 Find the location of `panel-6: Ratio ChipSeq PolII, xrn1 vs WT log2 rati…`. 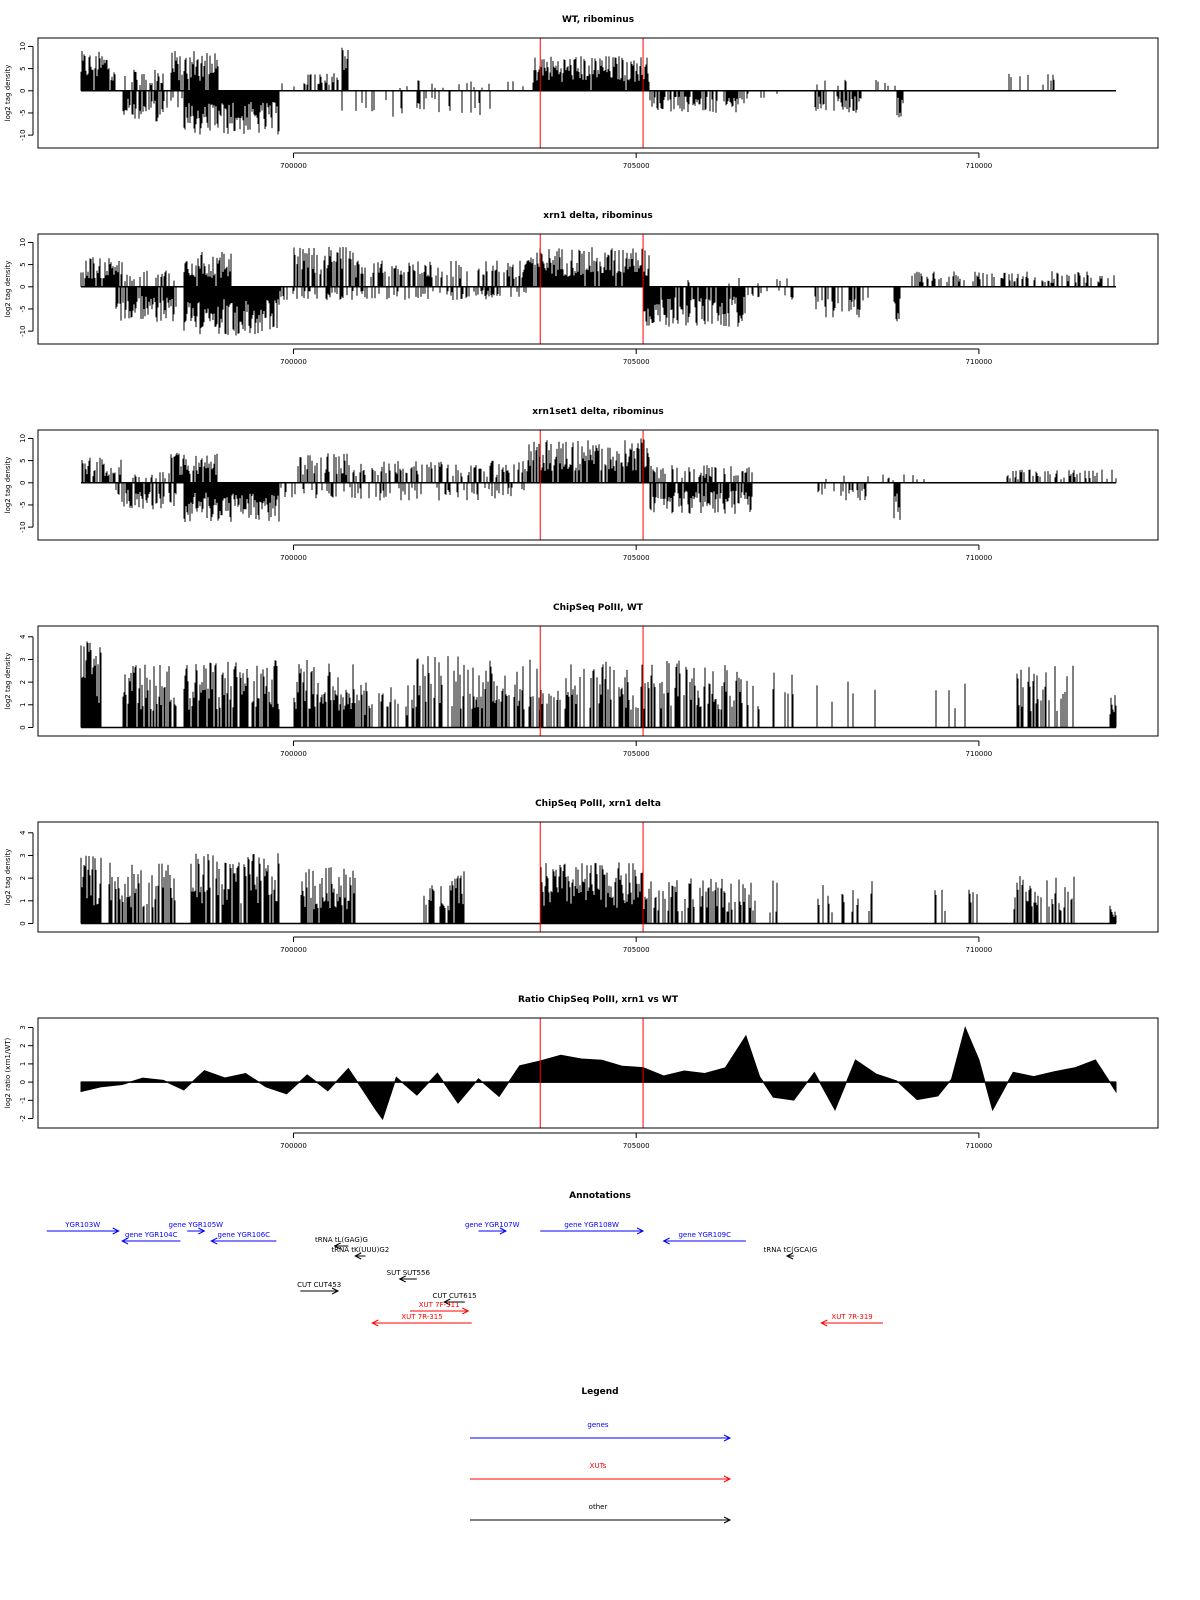

panel-6: Ratio ChipSeq PolII, xrn1 vs WT log2 rati… is located at coordinates (581, 1072).